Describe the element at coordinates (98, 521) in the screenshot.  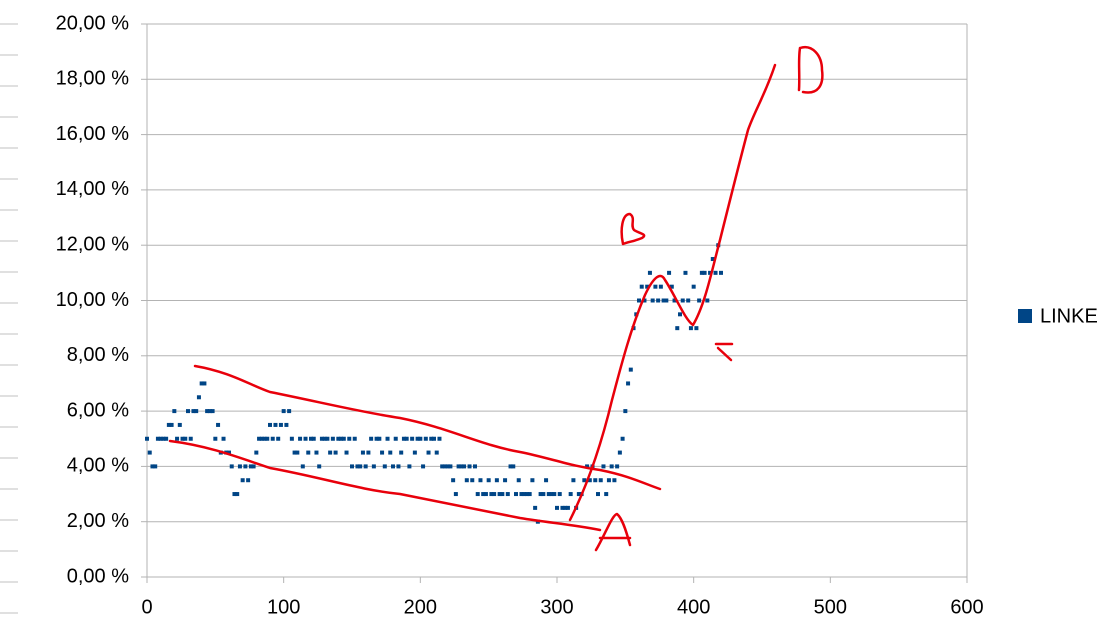
I see `y-tick-label: 2,00 %` at that location.